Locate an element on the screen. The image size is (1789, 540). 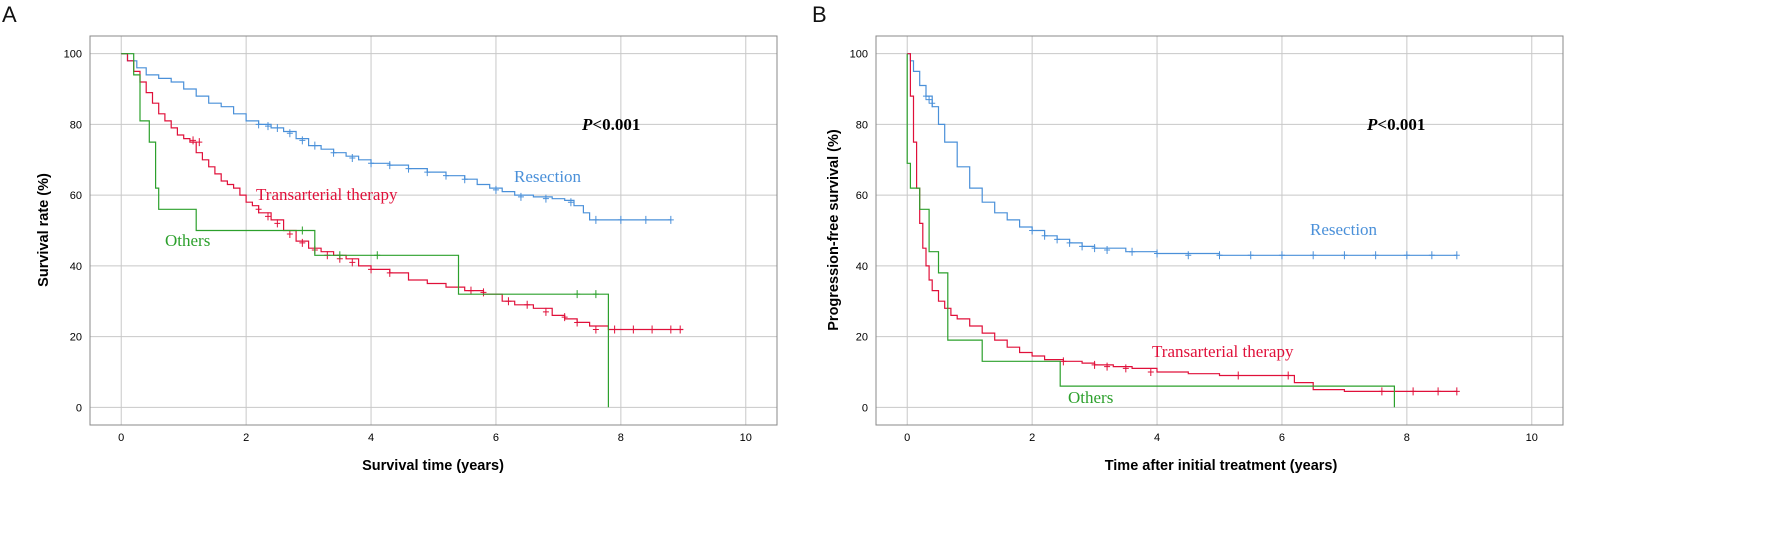
panel-letter: B is located at coordinates (819, 14).